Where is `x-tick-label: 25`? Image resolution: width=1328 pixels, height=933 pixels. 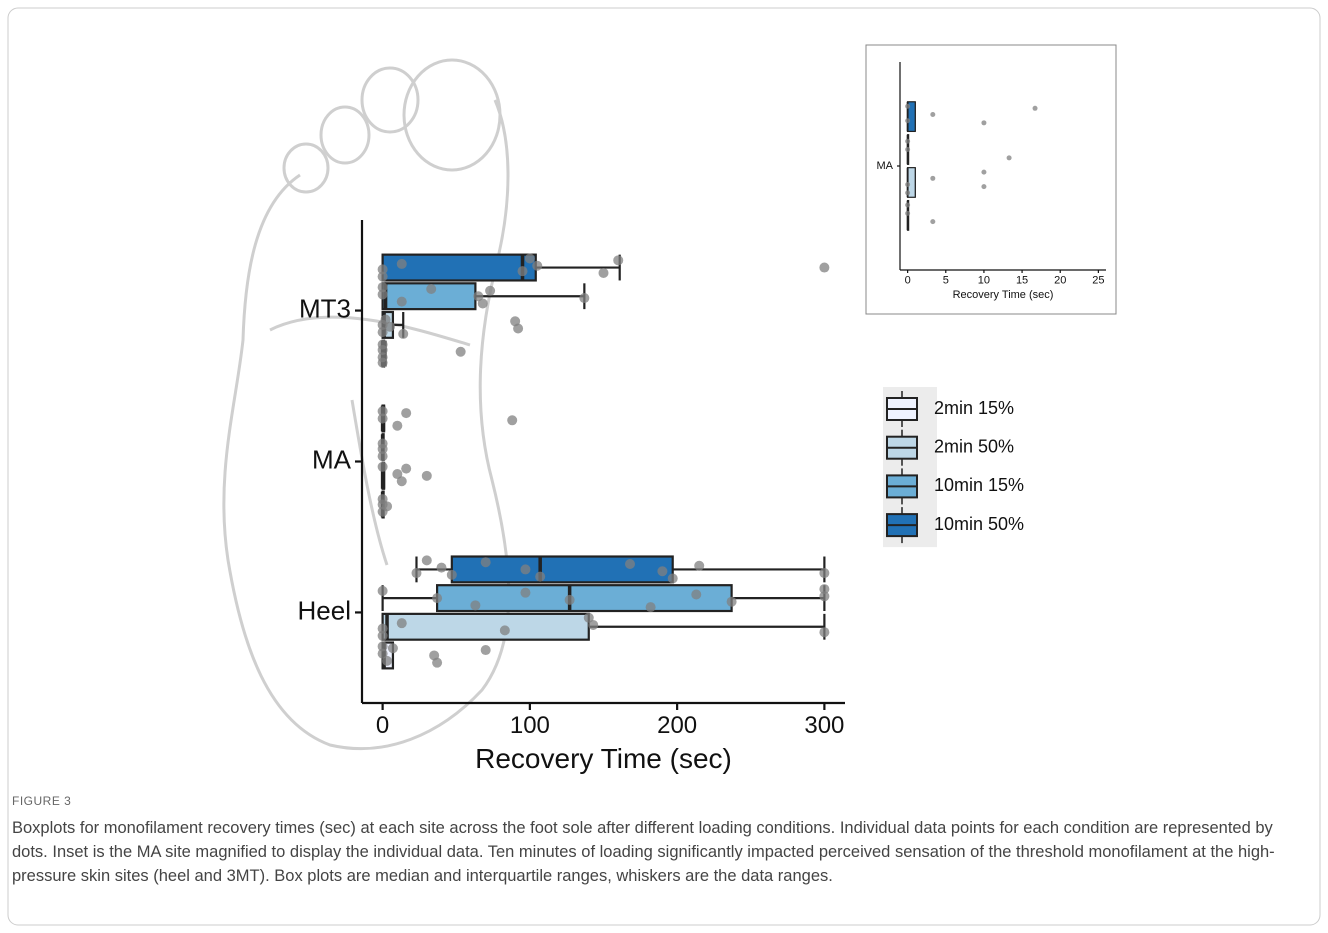 x-tick-label: 25 is located at coordinates (1098, 281).